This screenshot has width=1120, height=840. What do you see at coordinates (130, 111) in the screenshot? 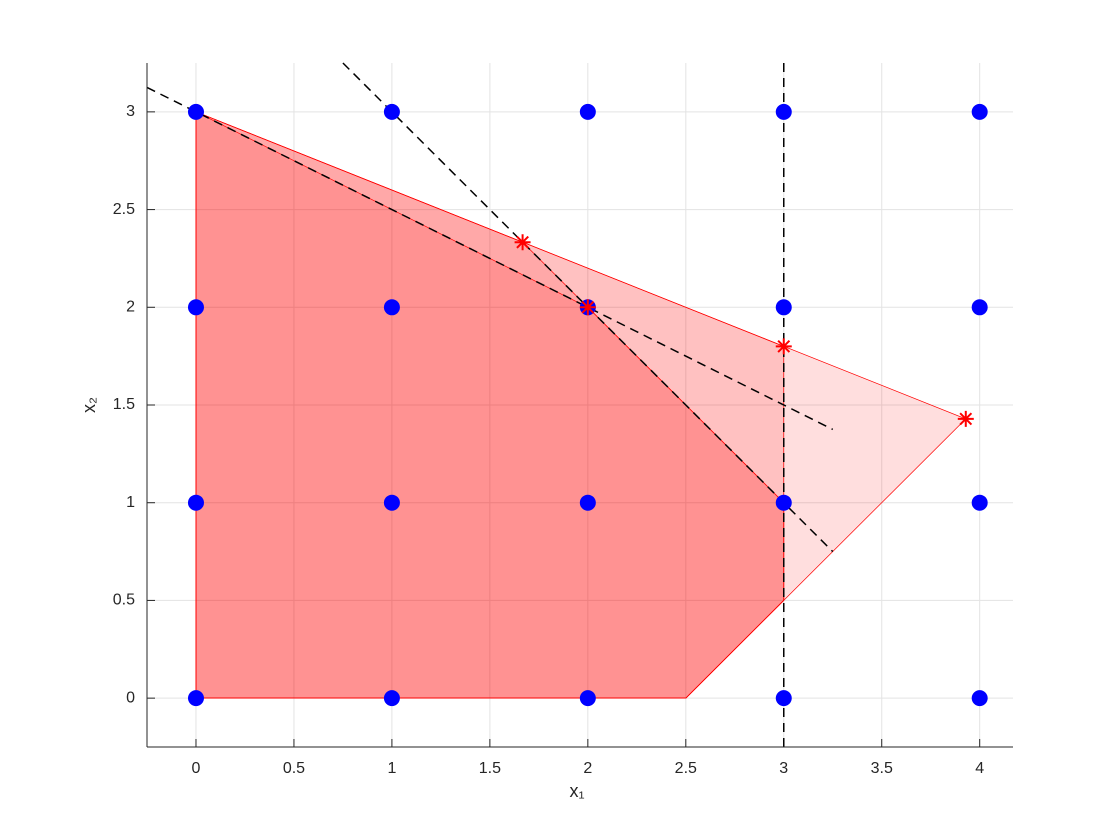
I see `y-tick-label: 3` at bounding box center [130, 111].